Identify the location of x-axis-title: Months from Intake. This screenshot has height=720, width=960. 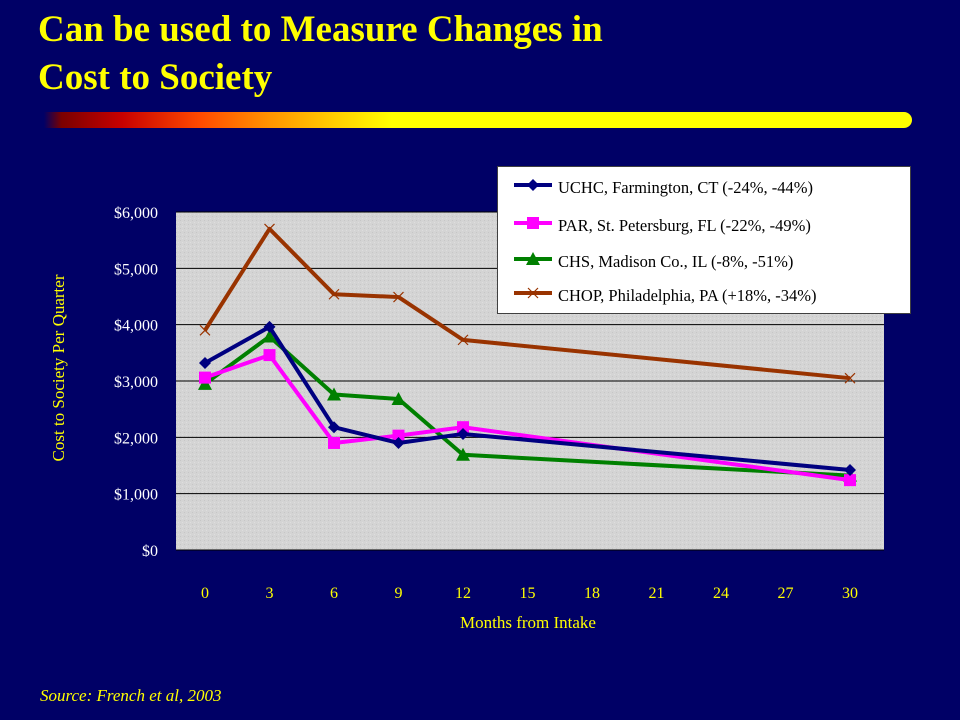
(528, 622).